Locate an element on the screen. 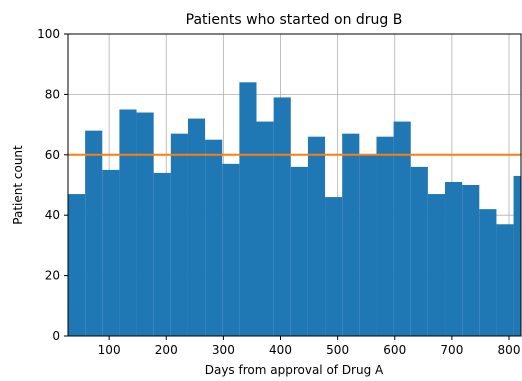  chart-title: Patients who started on drug B is located at coordinates (294, 20).